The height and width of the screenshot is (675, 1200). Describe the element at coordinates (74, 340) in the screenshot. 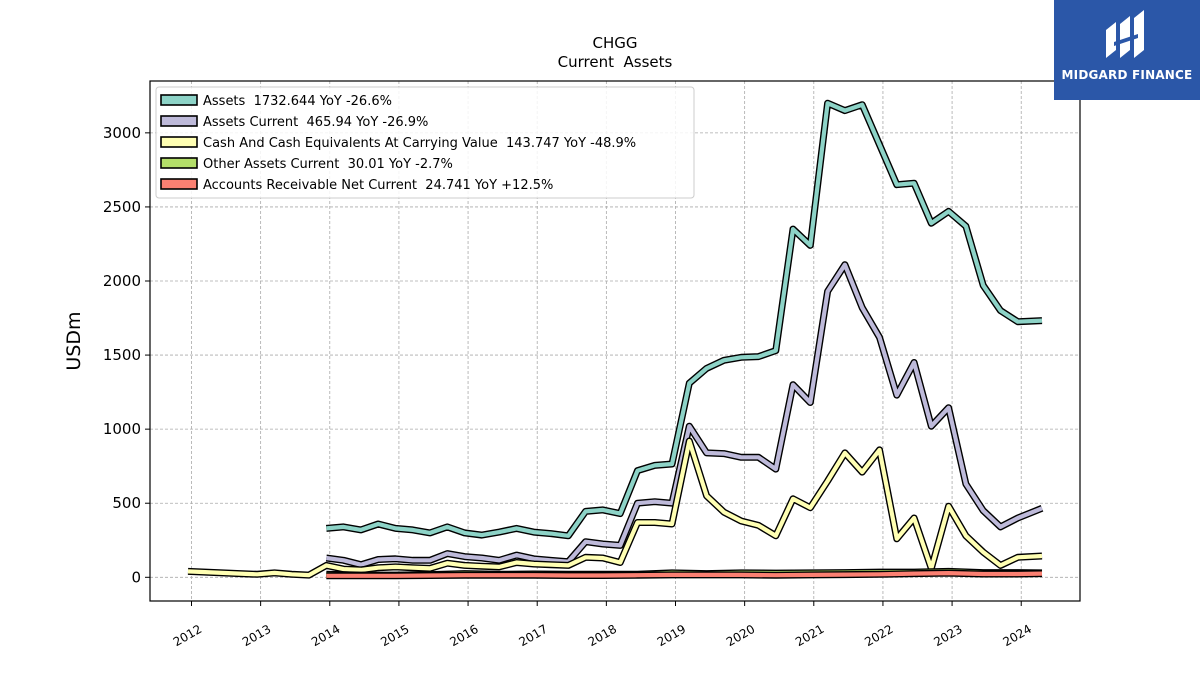

I see `y-axis-label: USDm` at that location.